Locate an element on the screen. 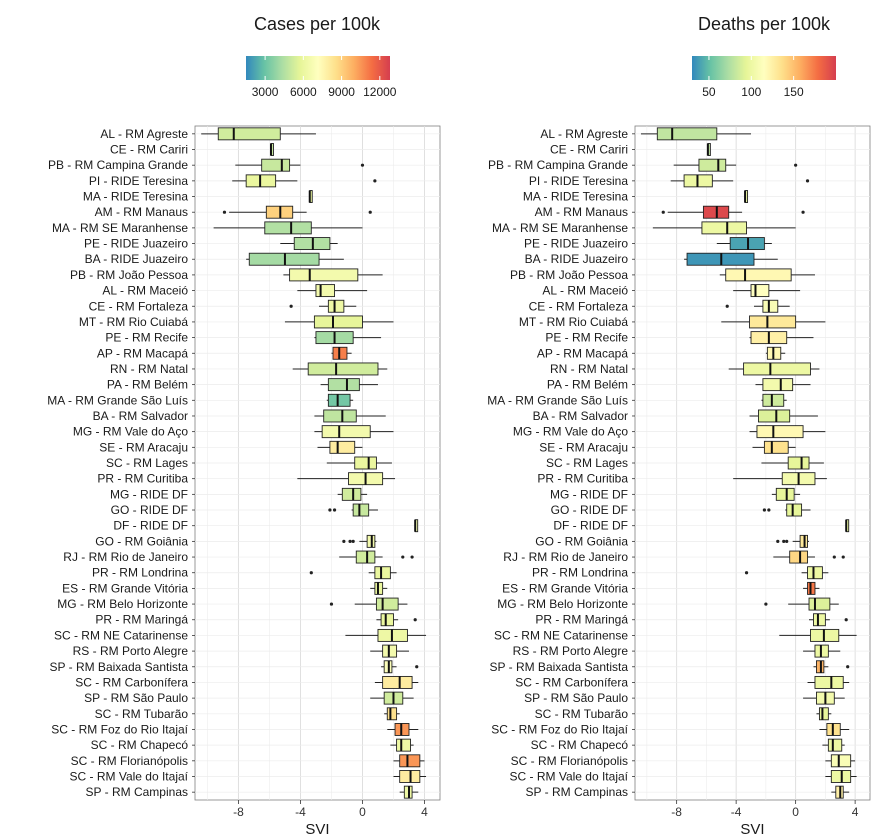 This screenshot has width=875, height=838. cases-category-label: PE - RM Recife is located at coordinates (146, 338).